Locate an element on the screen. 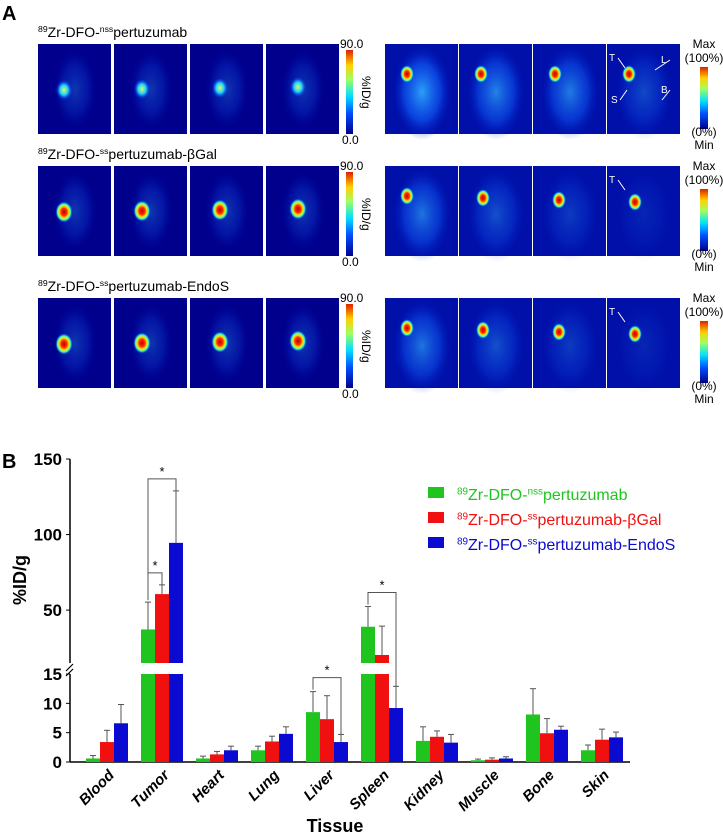 Image resolution: width=723 pixels, height=840 pixels. x-tick-label-spleen: Spleen is located at coordinates (369, 790).